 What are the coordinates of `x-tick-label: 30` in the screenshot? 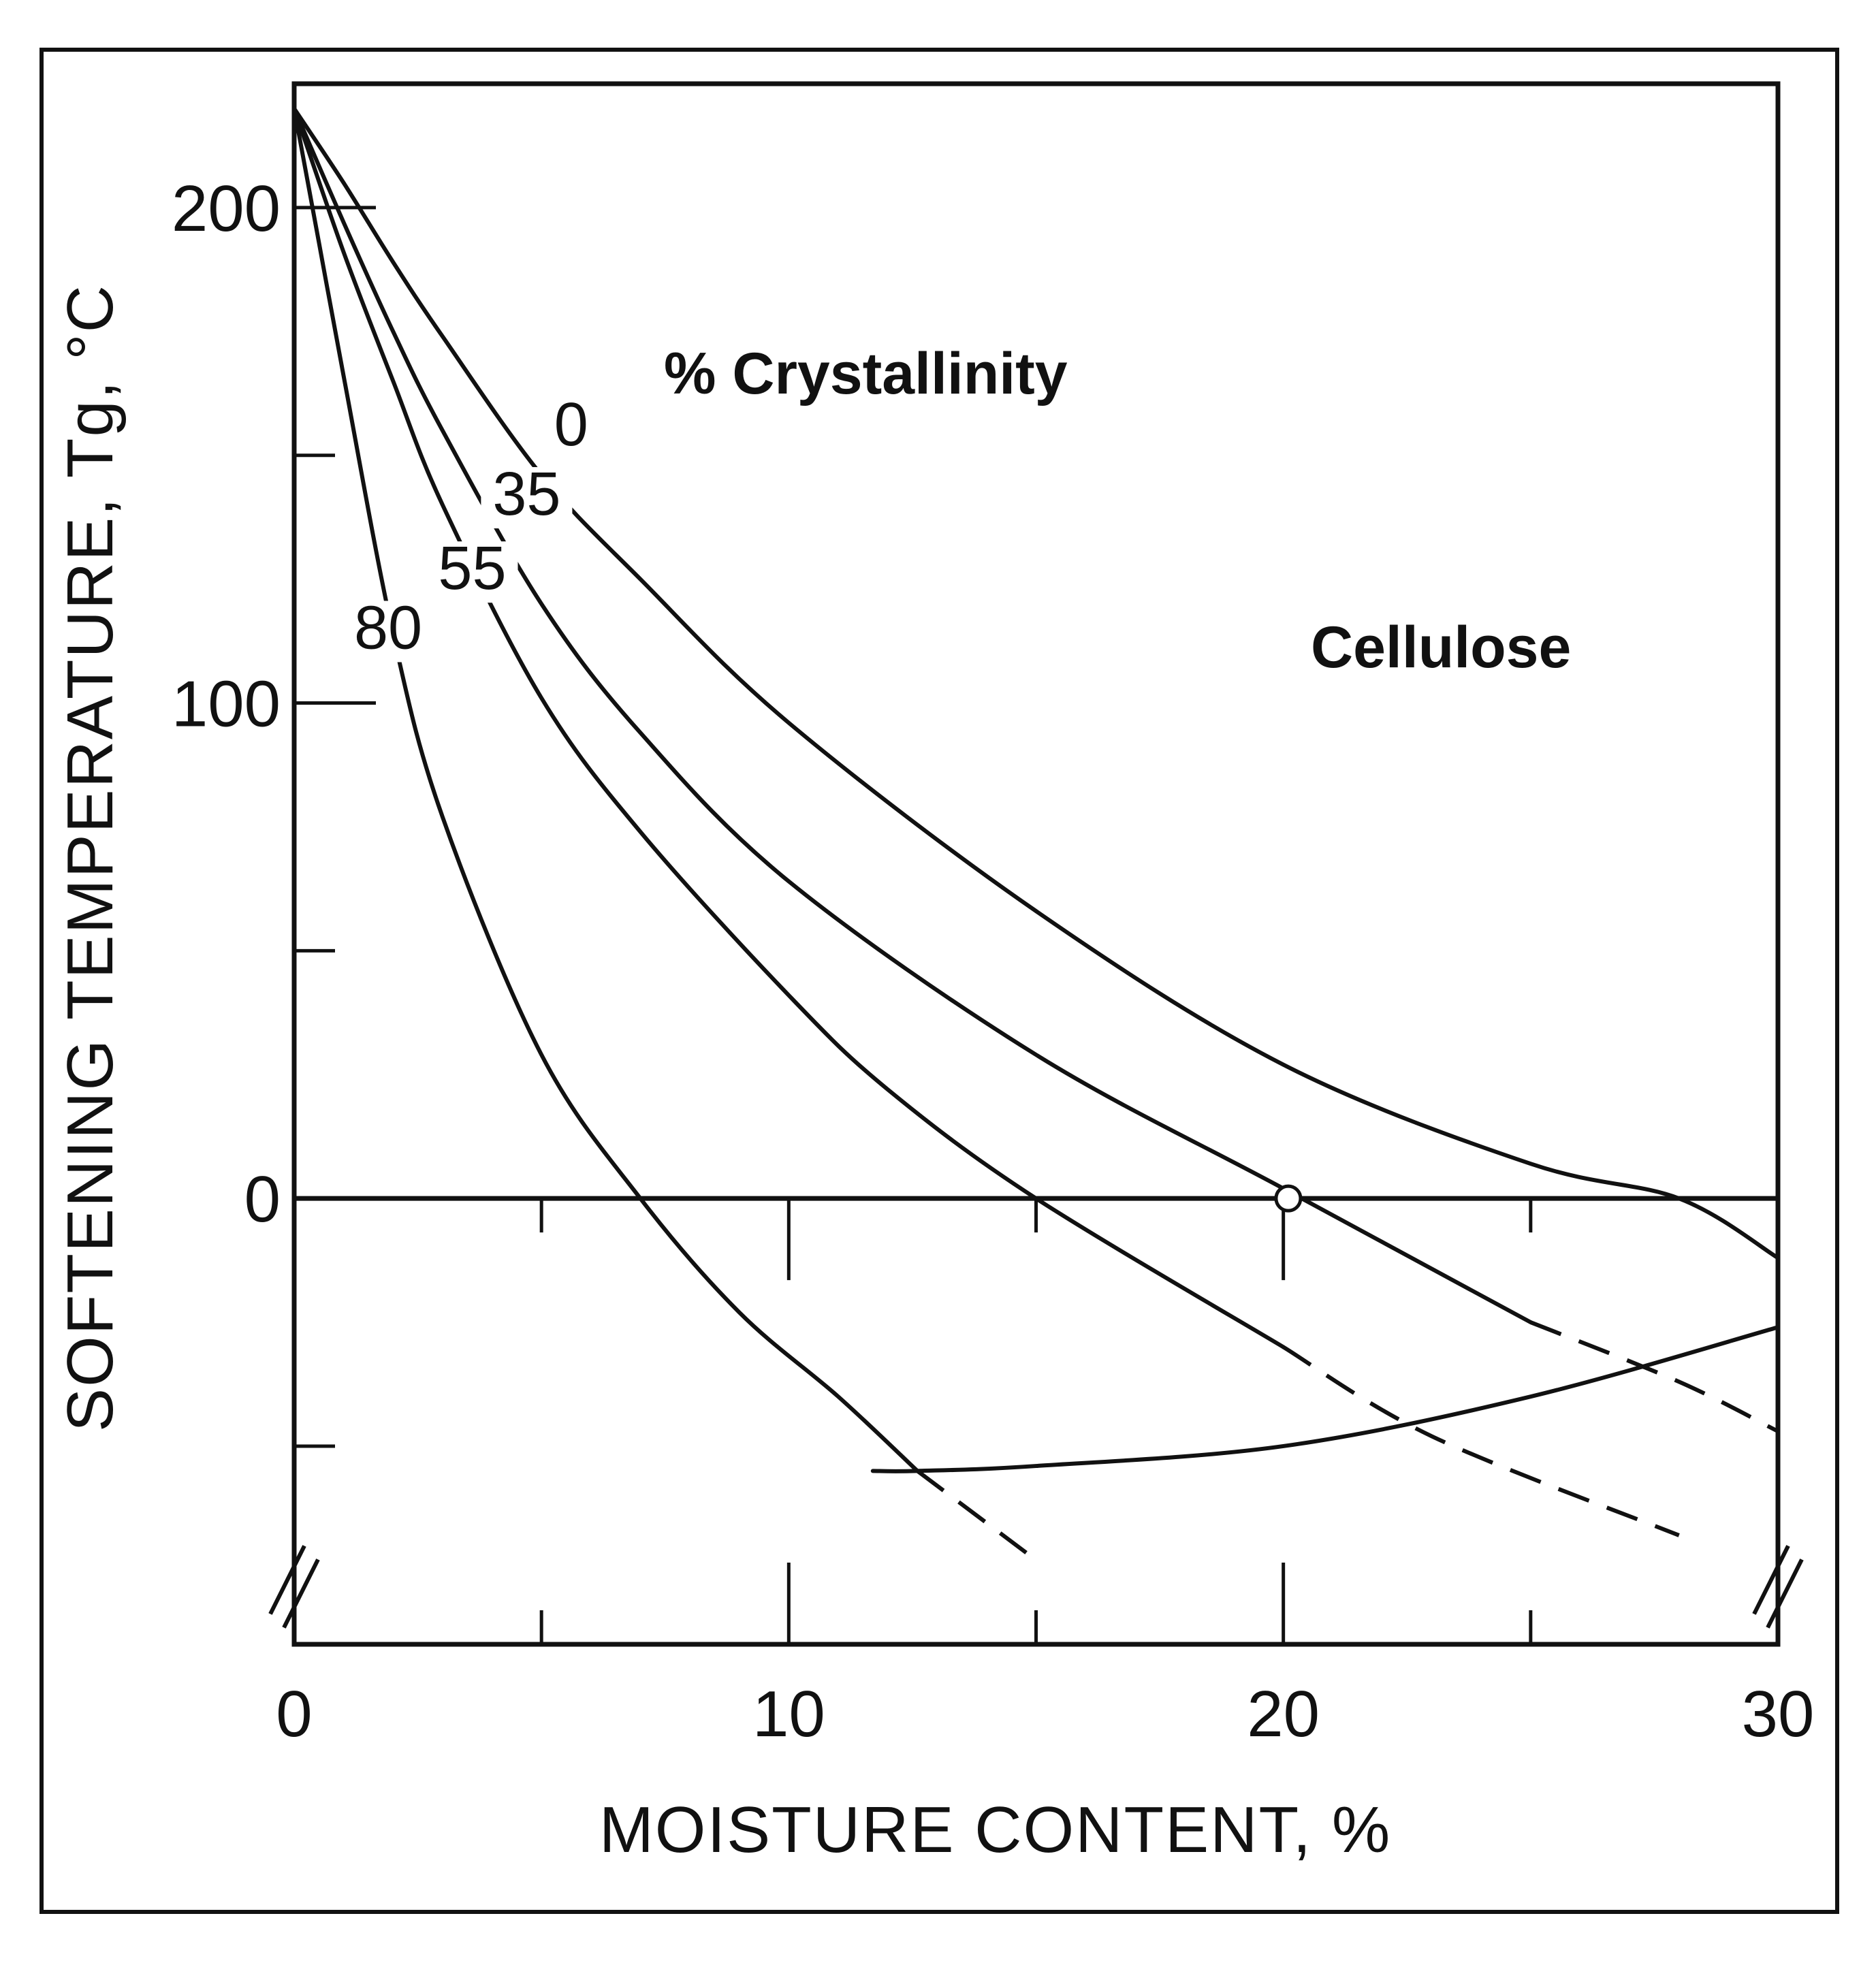 It's located at (1778, 1714).